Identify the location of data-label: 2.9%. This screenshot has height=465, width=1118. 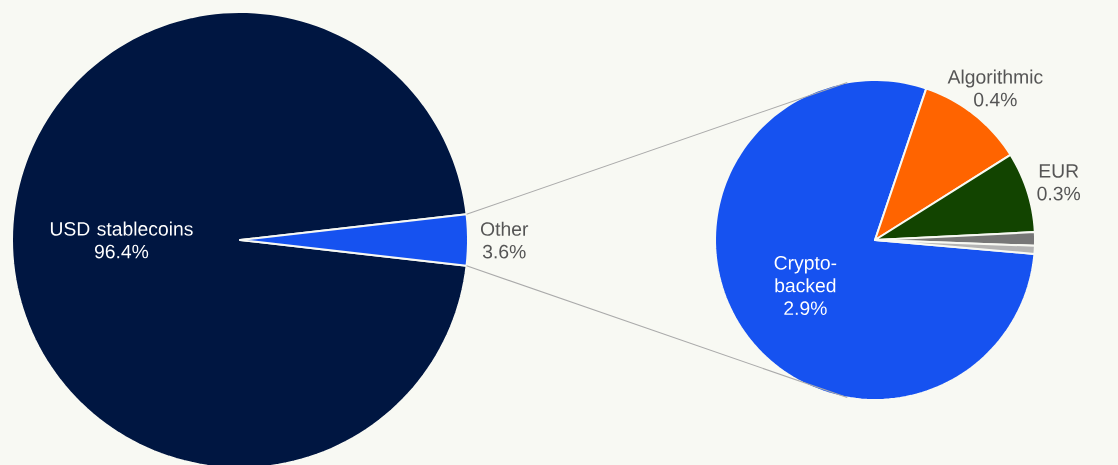
(805, 308).